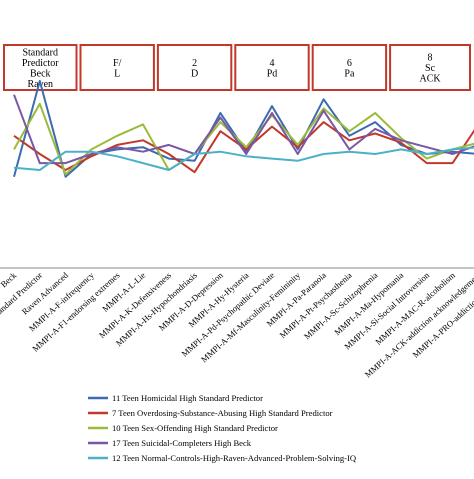  I want to click on group-header-text: 4, so click(272, 63).